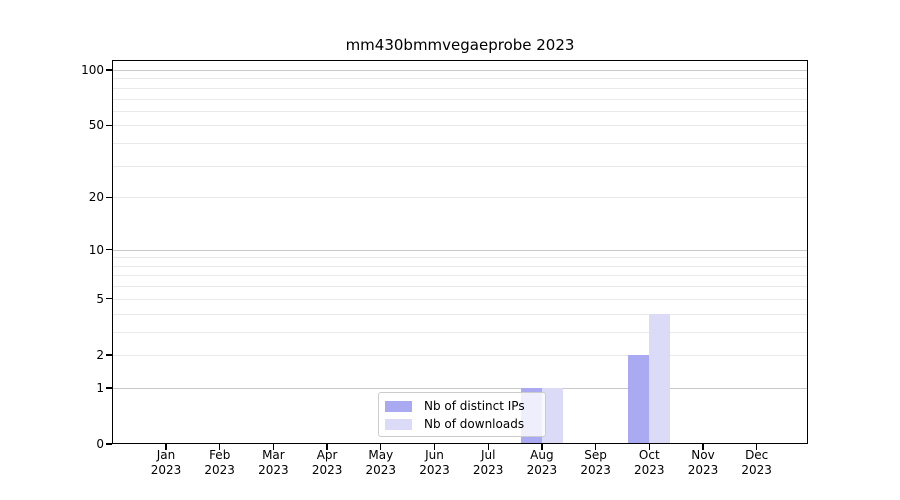 The height and width of the screenshot is (500, 900). I want to click on legend-label-distinct-ips: Nb of distinct IPs, so click(474, 406).